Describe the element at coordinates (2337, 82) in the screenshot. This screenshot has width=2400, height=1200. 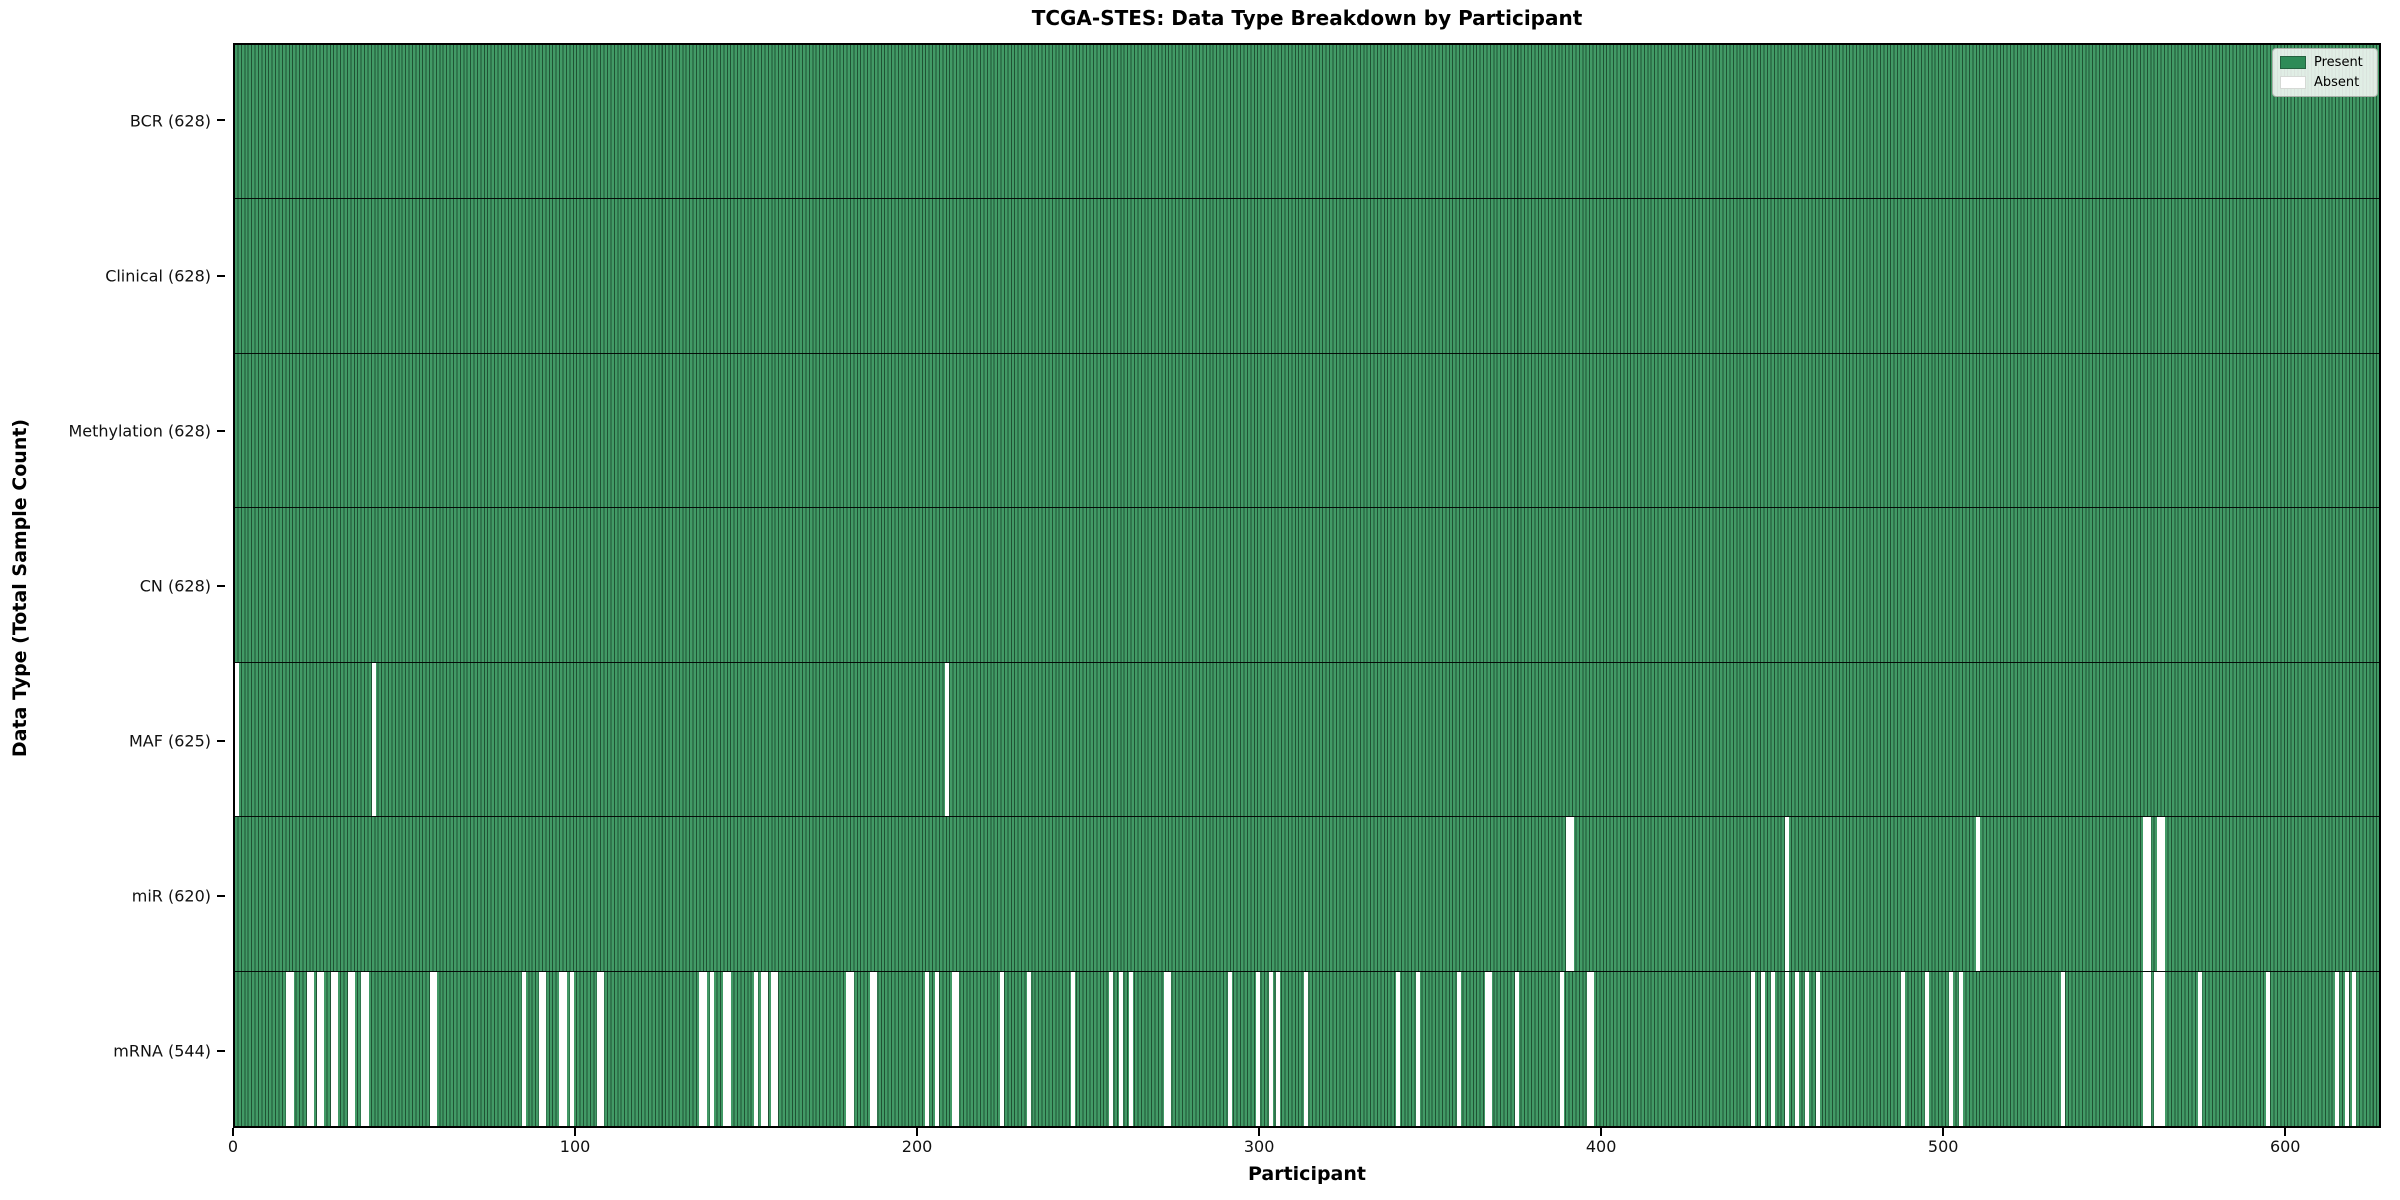
I see `legend-label-absent: Absent` at that location.